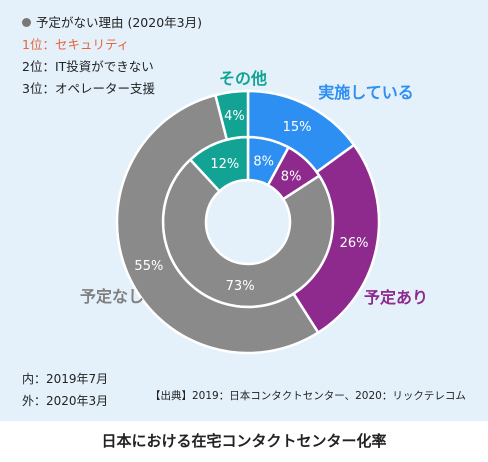  I want to click on legend-heading: 予定がない理由 (2020年3月), so click(112, 23).